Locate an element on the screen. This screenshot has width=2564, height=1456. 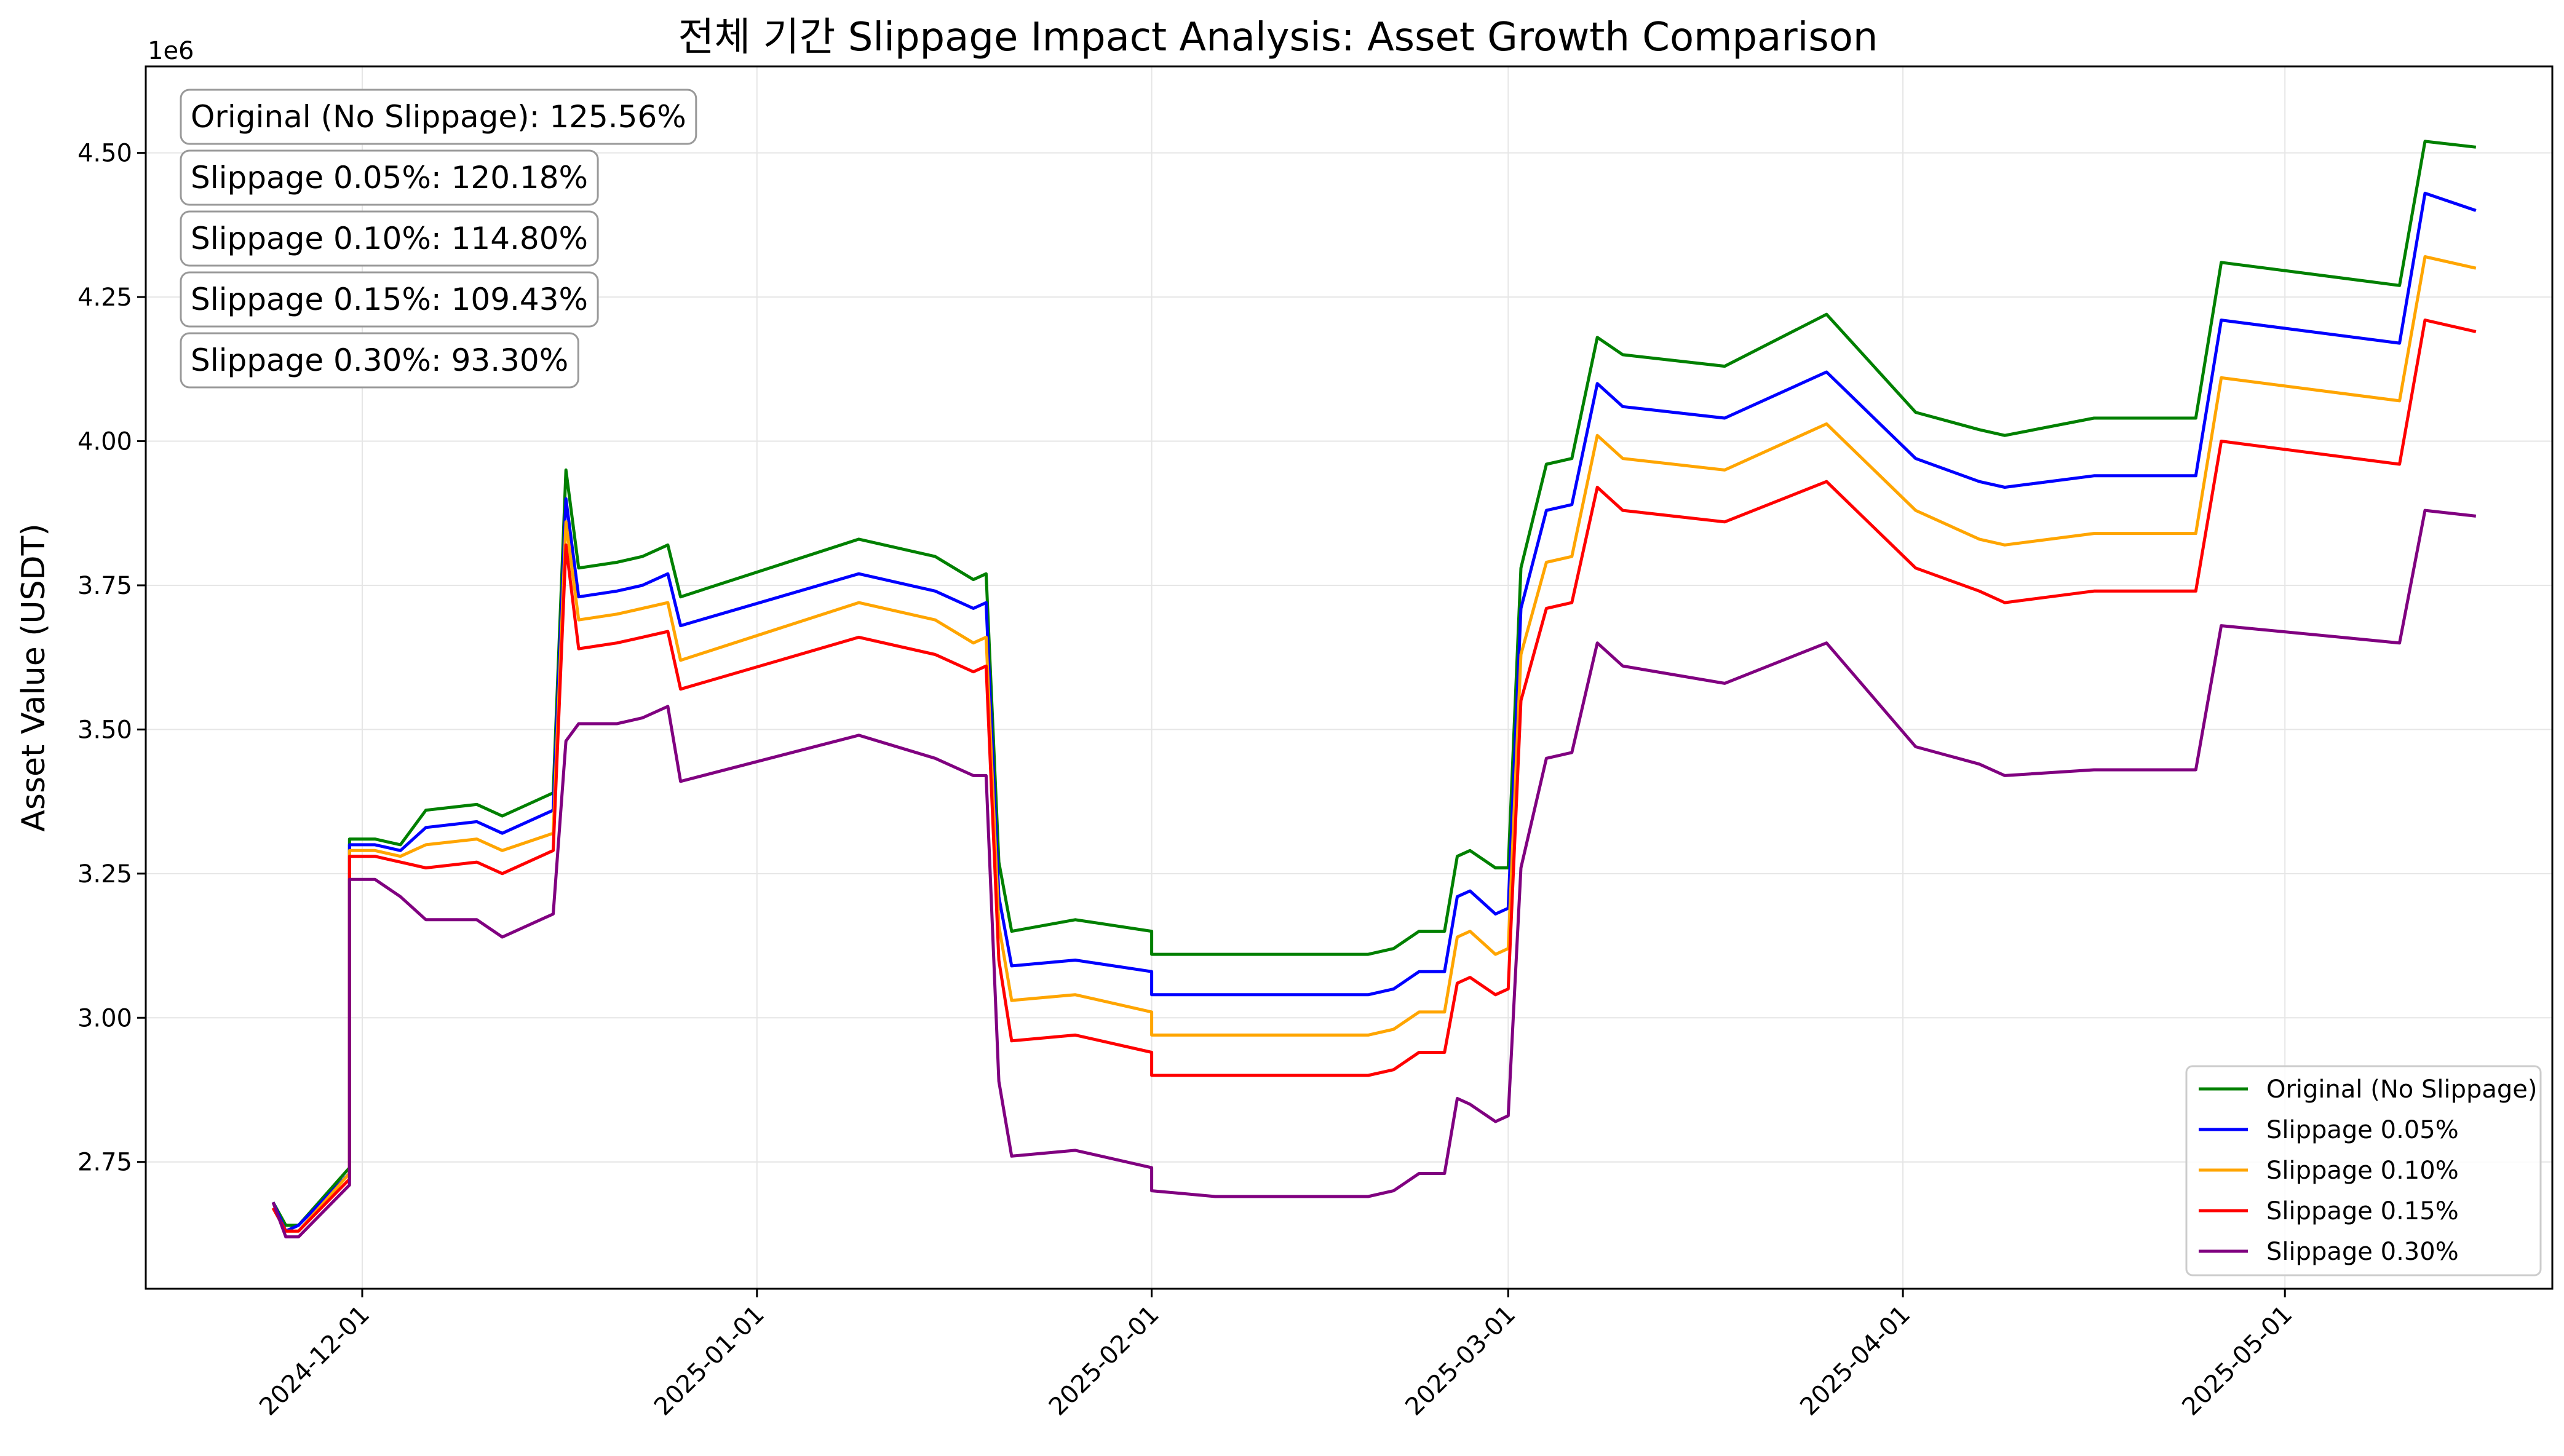
y-tick-label: 3.50 is located at coordinates (104, 730).